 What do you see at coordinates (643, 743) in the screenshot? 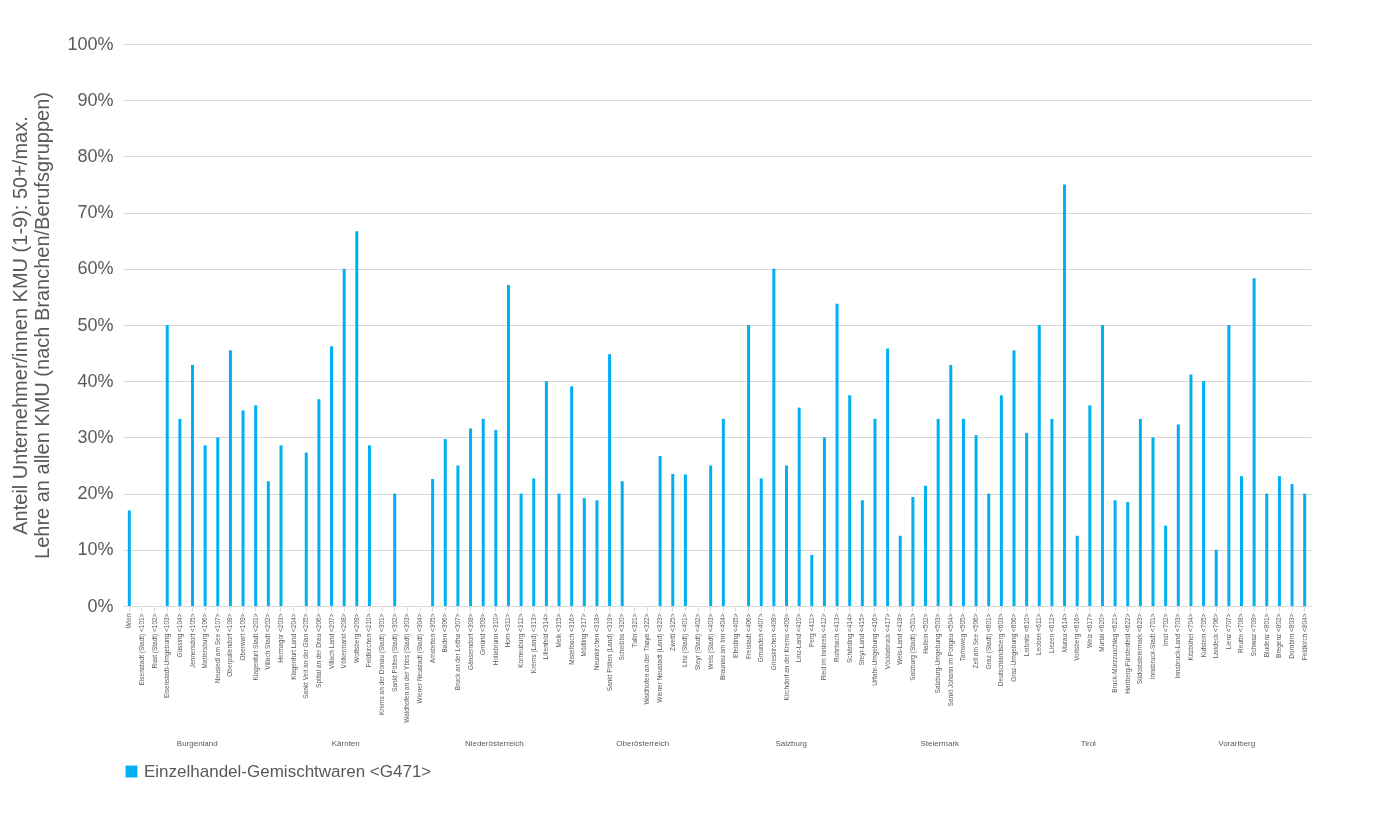
I see `text: Oberösterreich` at bounding box center [643, 743].